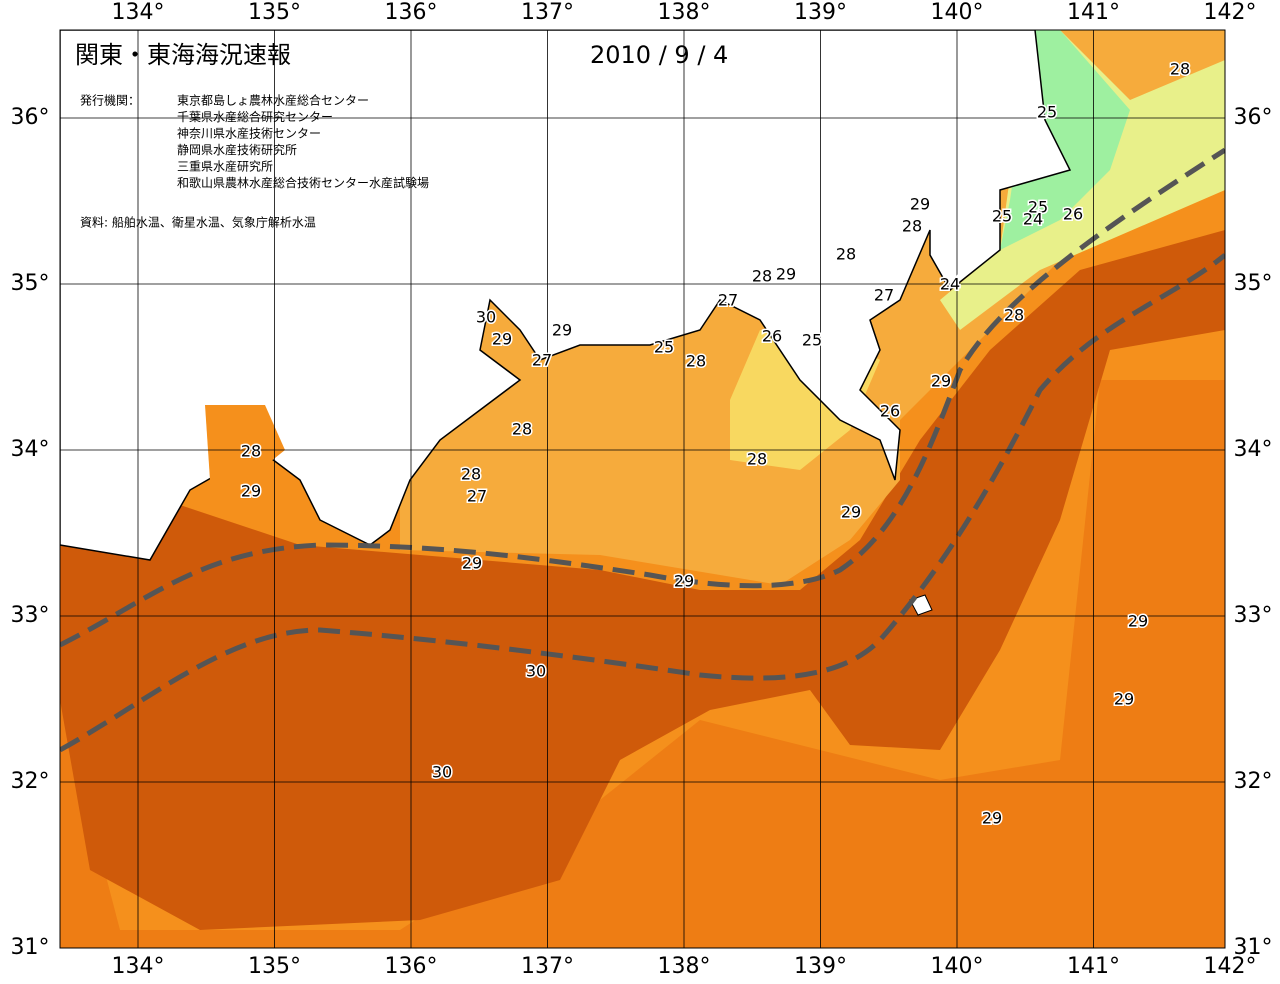 The height and width of the screenshot is (984, 1280). Describe the element at coordinates (198, 222) in the screenshot. I see `source: 資料: 船舶水温、衛星水温、気象庁解析水温` at that location.